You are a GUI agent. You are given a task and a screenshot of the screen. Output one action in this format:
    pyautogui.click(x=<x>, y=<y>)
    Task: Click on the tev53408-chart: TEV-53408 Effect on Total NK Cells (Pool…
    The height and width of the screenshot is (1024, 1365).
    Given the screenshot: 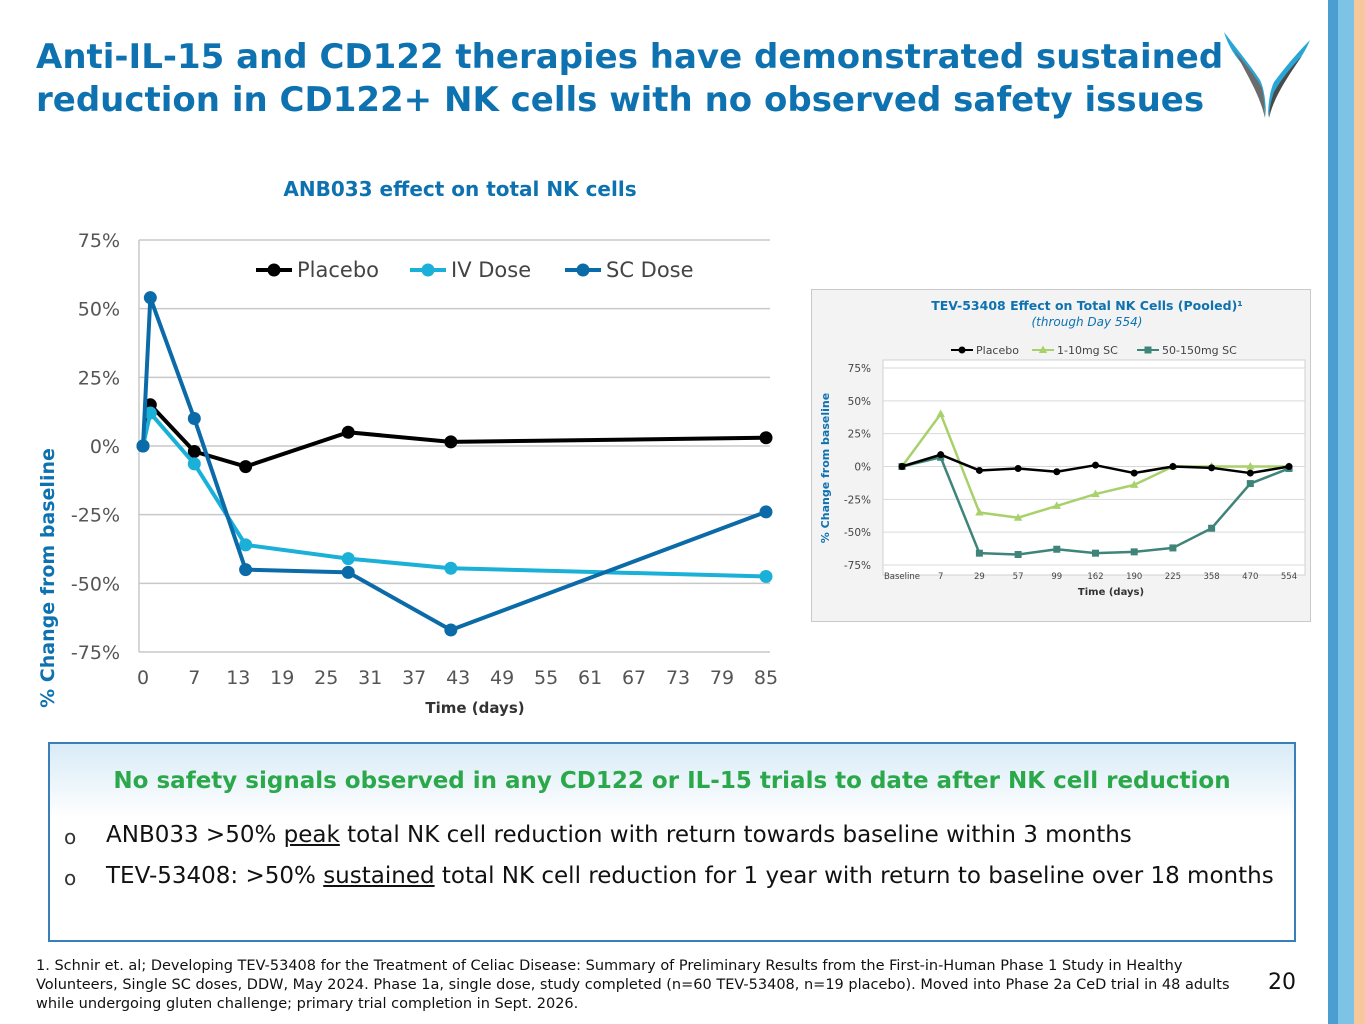 What is the action you would take?
    pyautogui.click(x=1062, y=448)
    